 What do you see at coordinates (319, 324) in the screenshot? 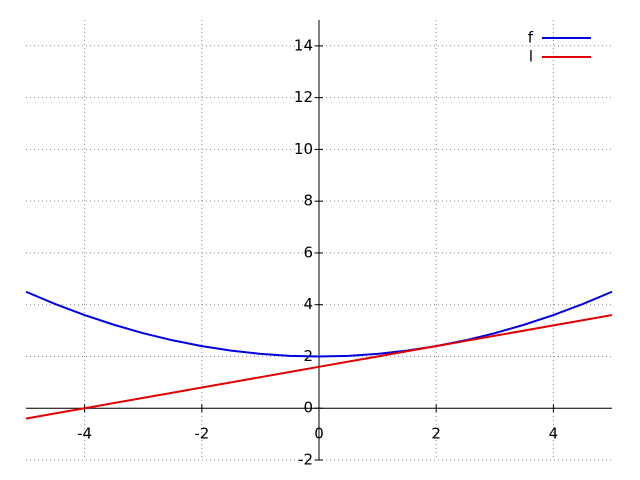
I see `series-line` at bounding box center [319, 324].